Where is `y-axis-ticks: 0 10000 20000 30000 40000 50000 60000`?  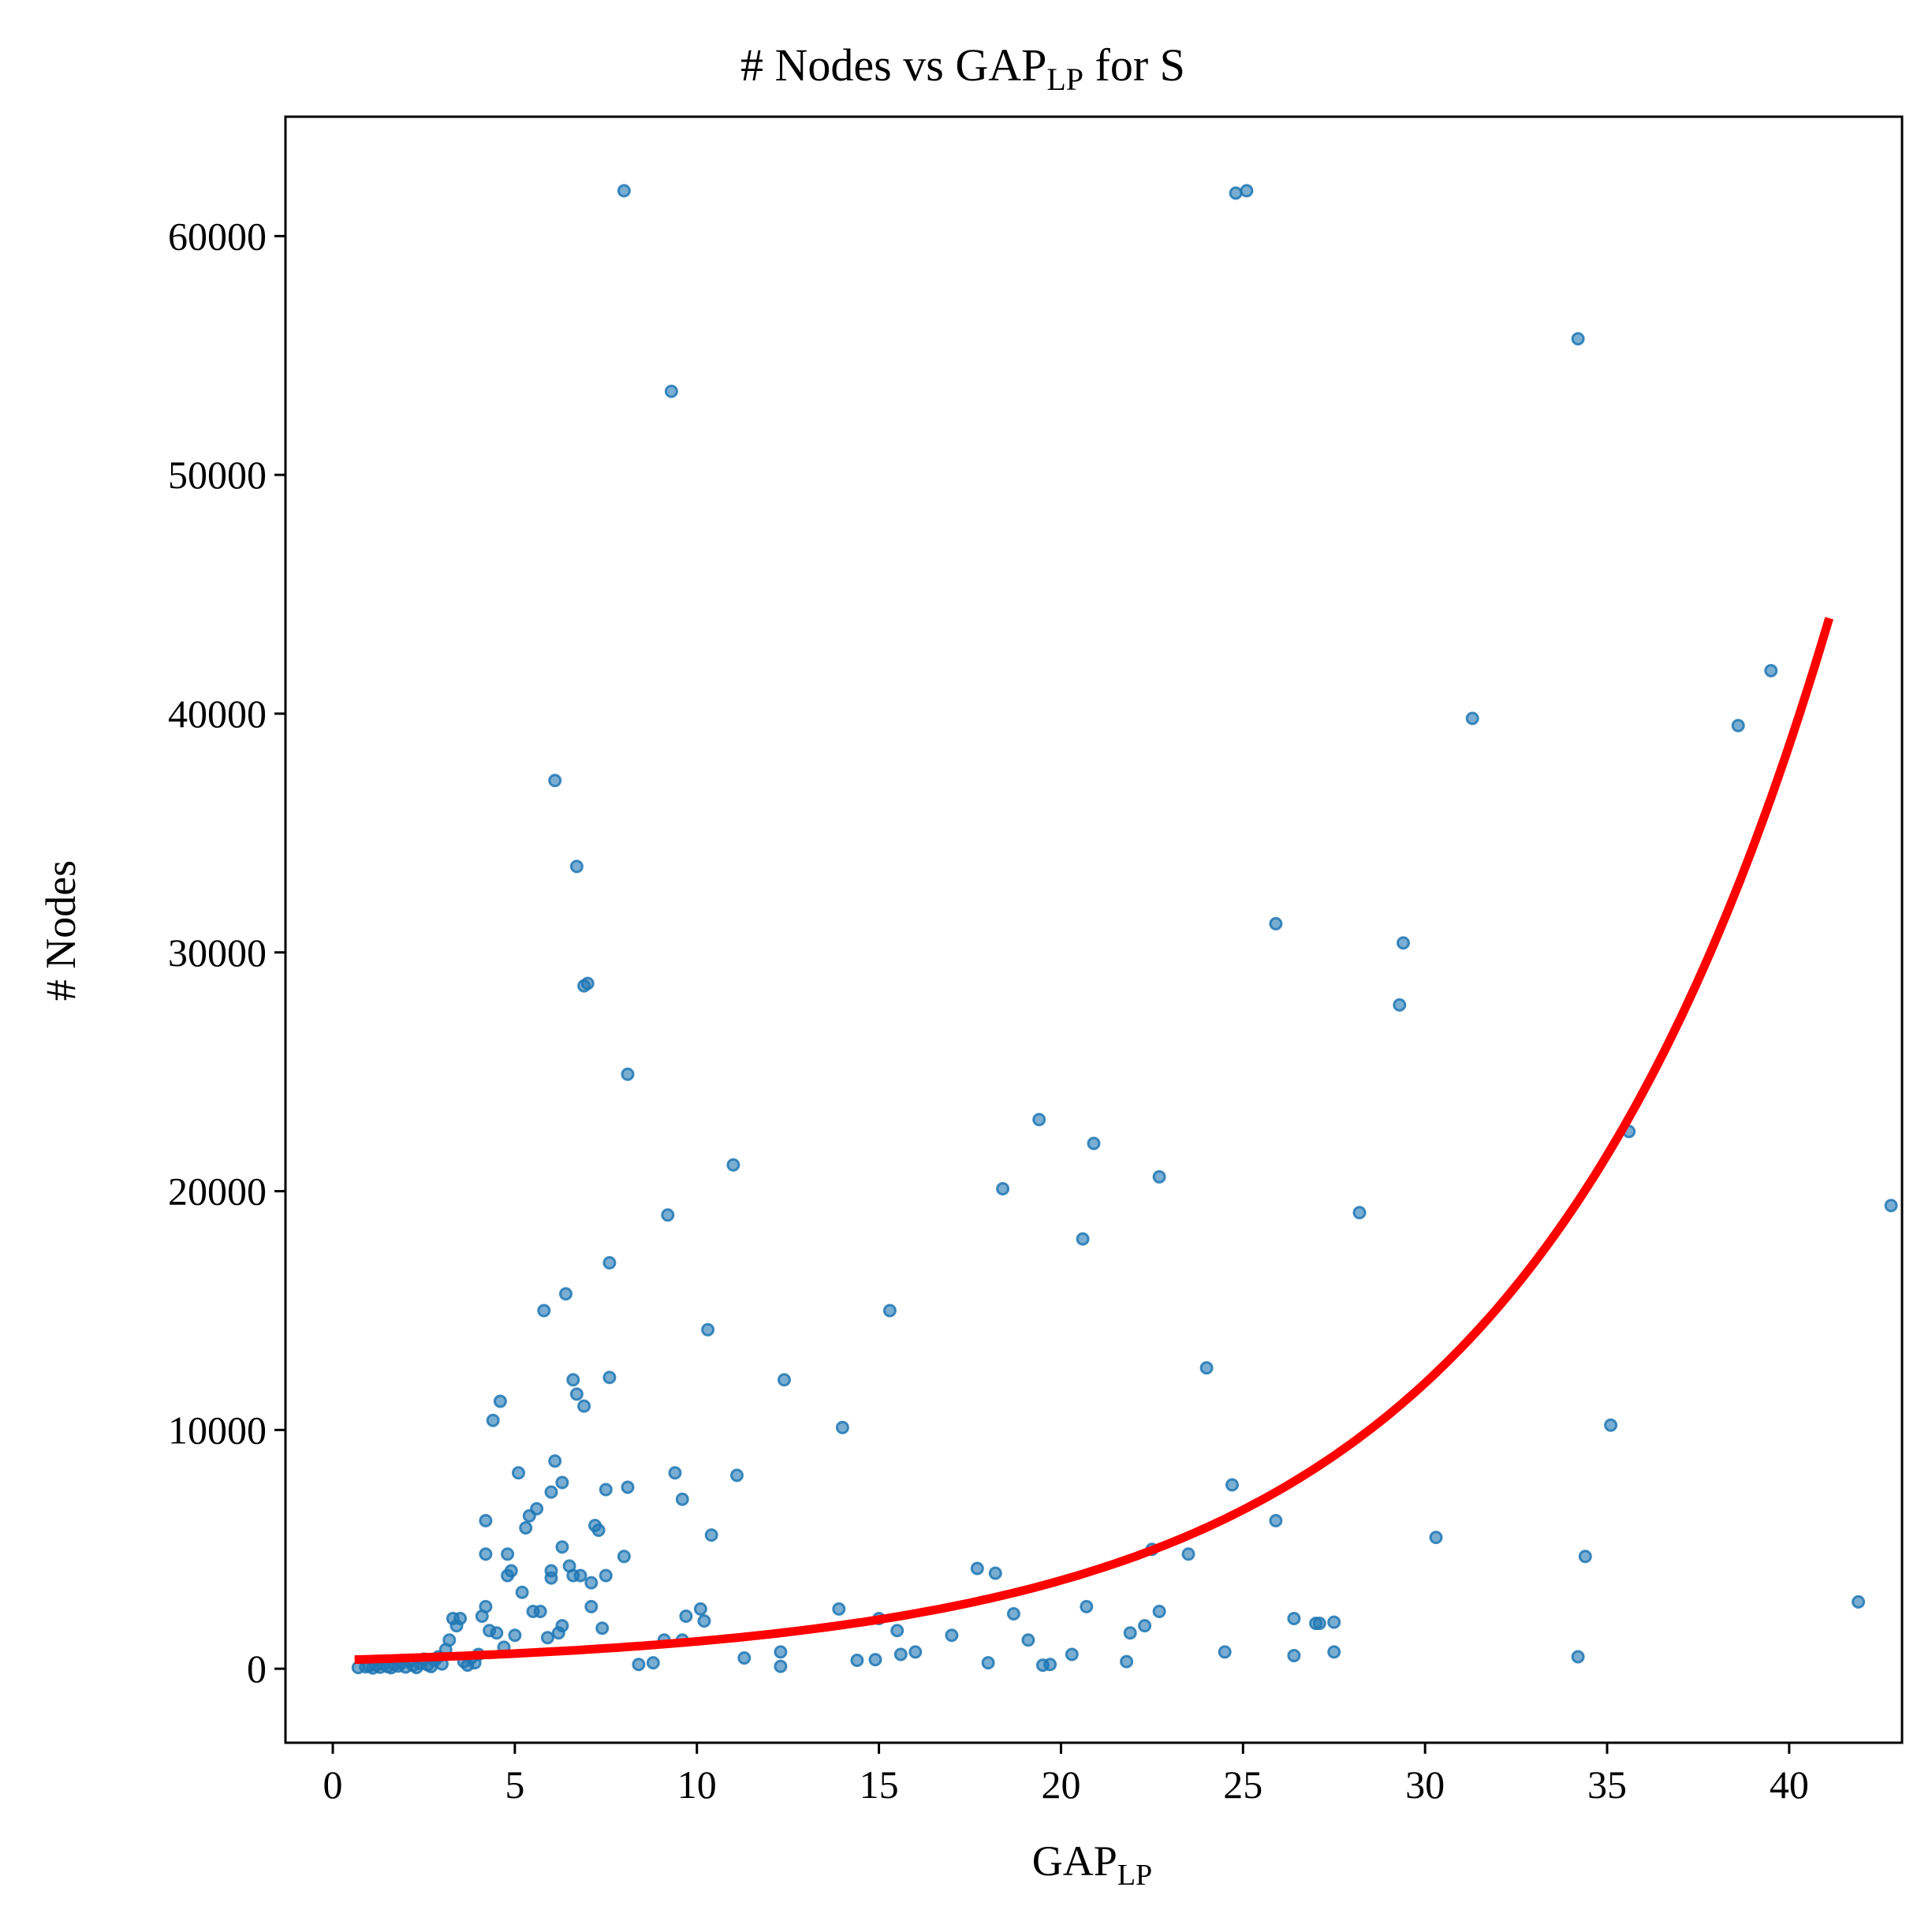 y-axis-ticks: 0 10000 20000 30000 40000 50000 60000 is located at coordinates (227, 953).